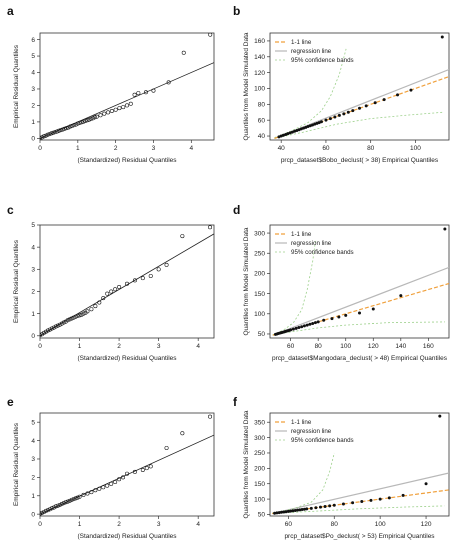  What do you see at coordinates (259, 57) in the screenshot?
I see `y-tick-label: 140` at bounding box center [259, 57].